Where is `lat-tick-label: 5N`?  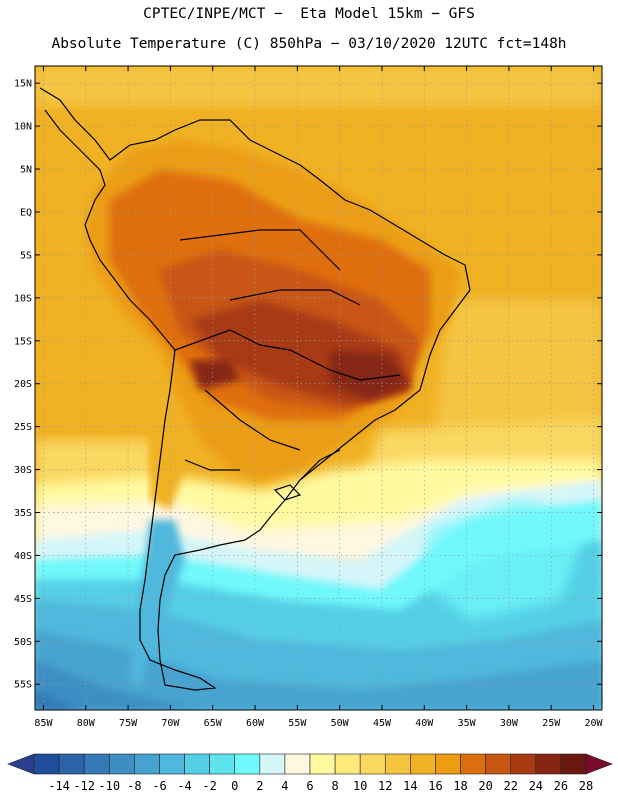 lat-tick-label: 5N is located at coordinates (26, 170).